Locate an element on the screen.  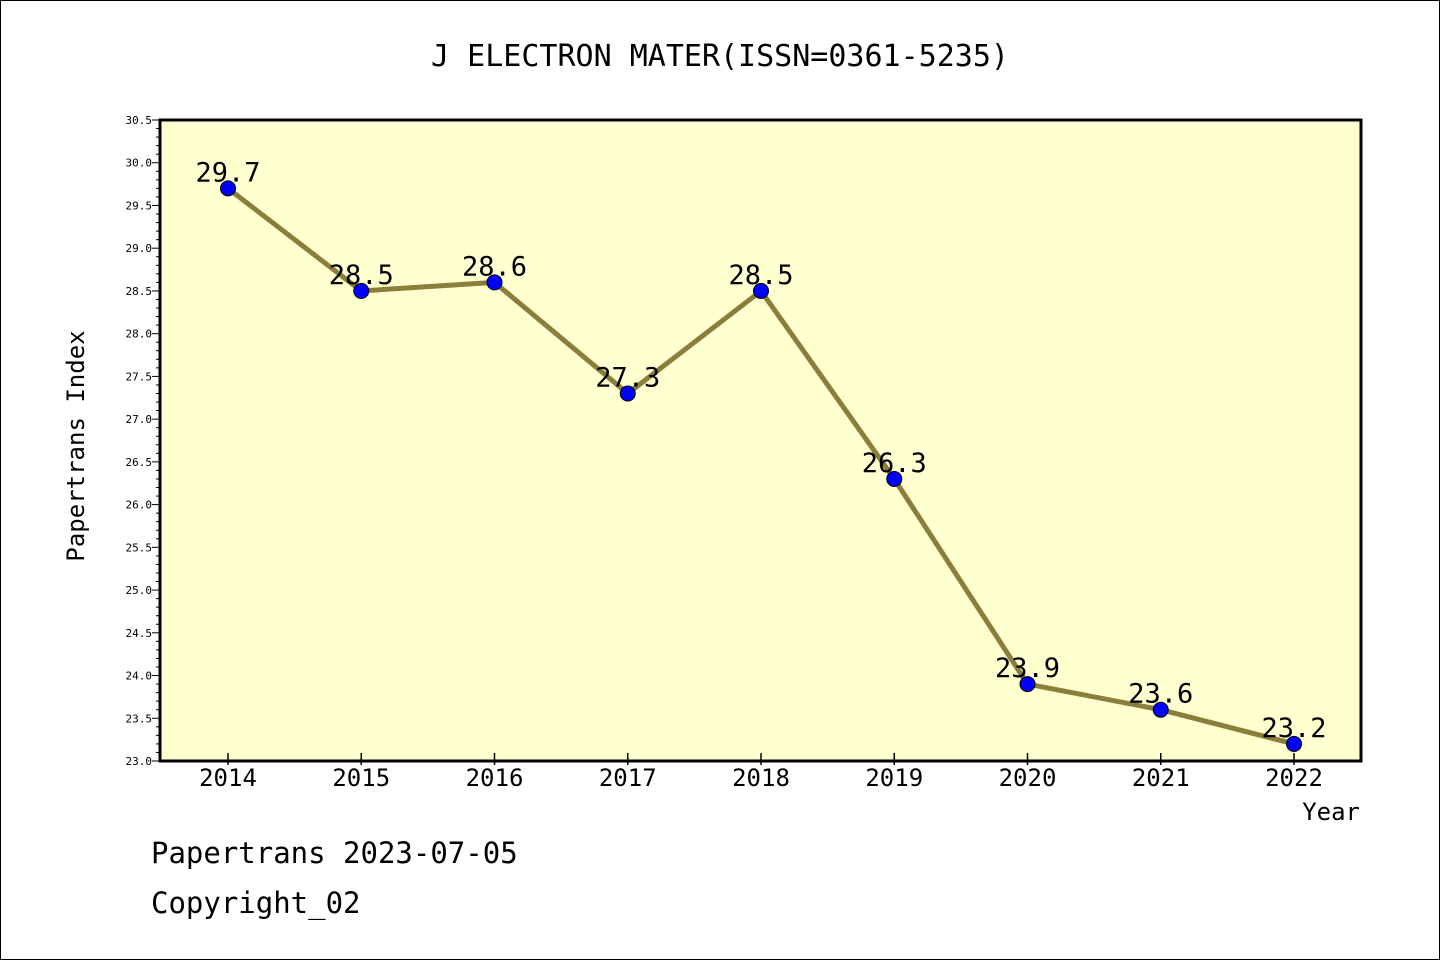
y-tick-label: 29.0 is located at coordinates (139, 248).